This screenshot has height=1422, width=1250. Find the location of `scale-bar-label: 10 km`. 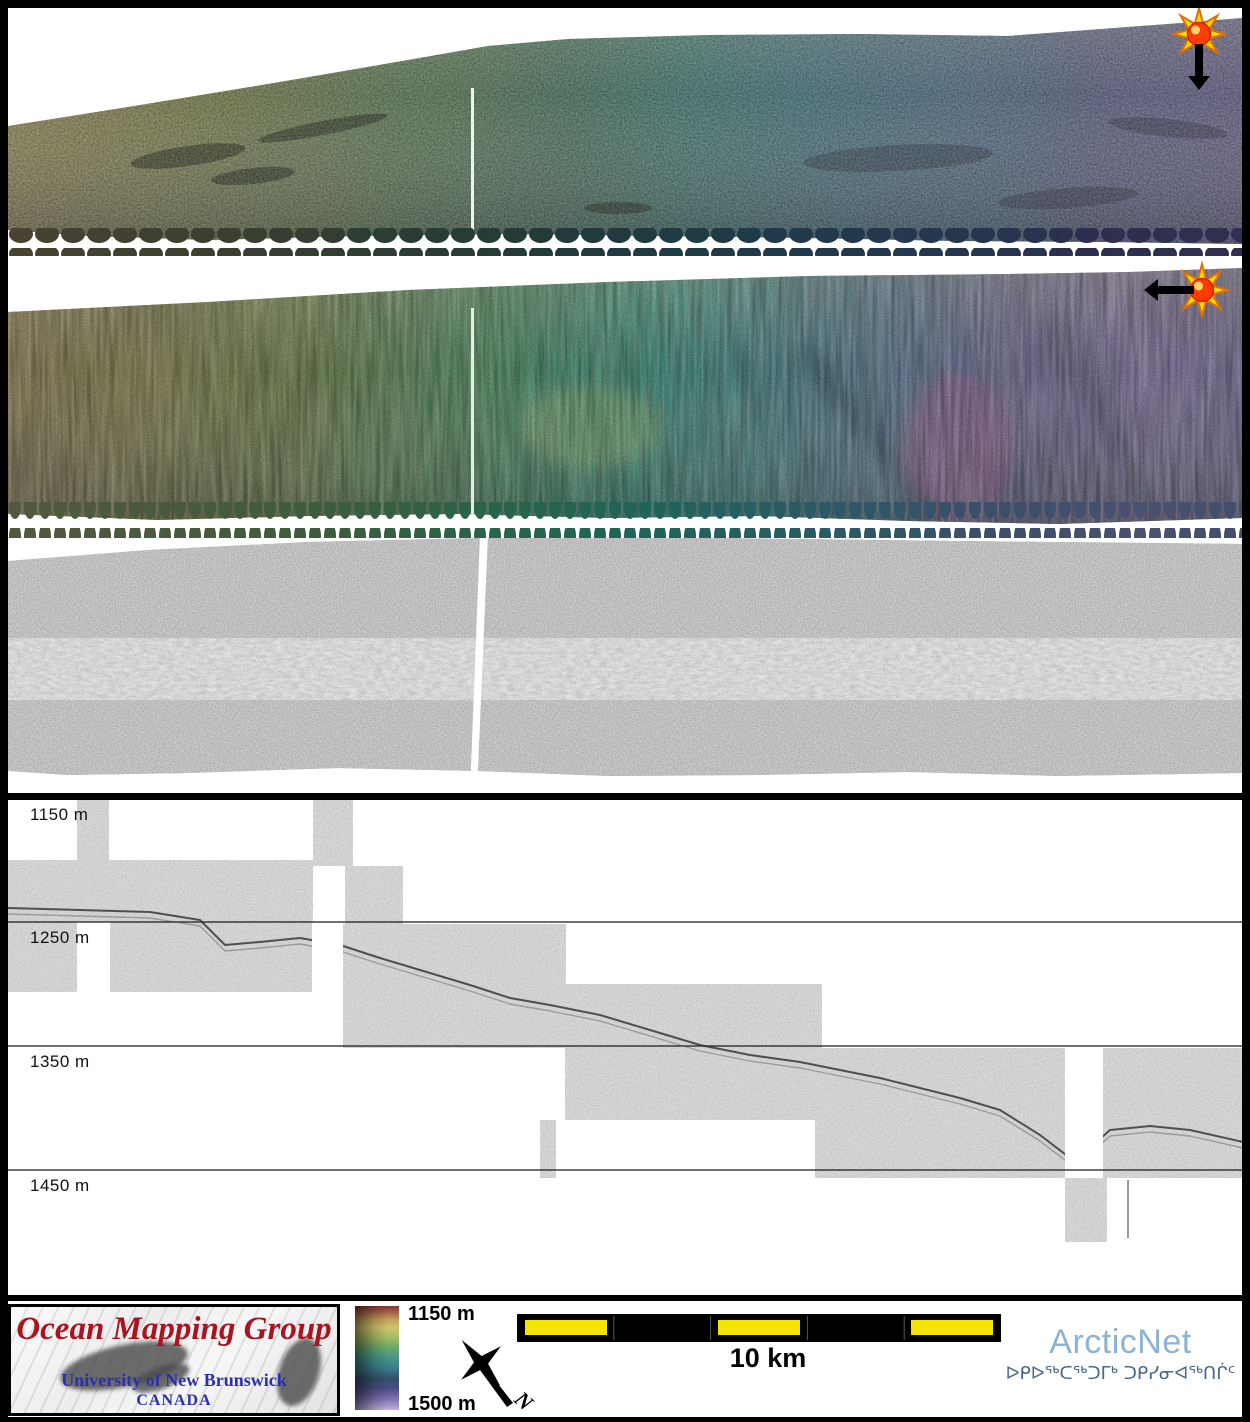

scale-bar-label: 10 km is located at coordinates (768, 1358).